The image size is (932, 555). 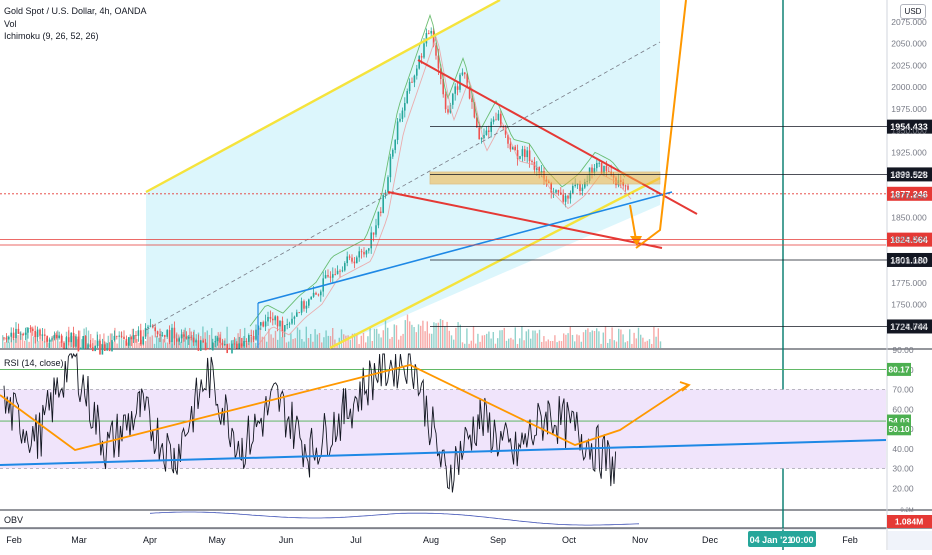 What do you see at coordinates (710, 540) in the screenshot?
I see `time-axis-label: Dec` at bounding box center [710, 540].